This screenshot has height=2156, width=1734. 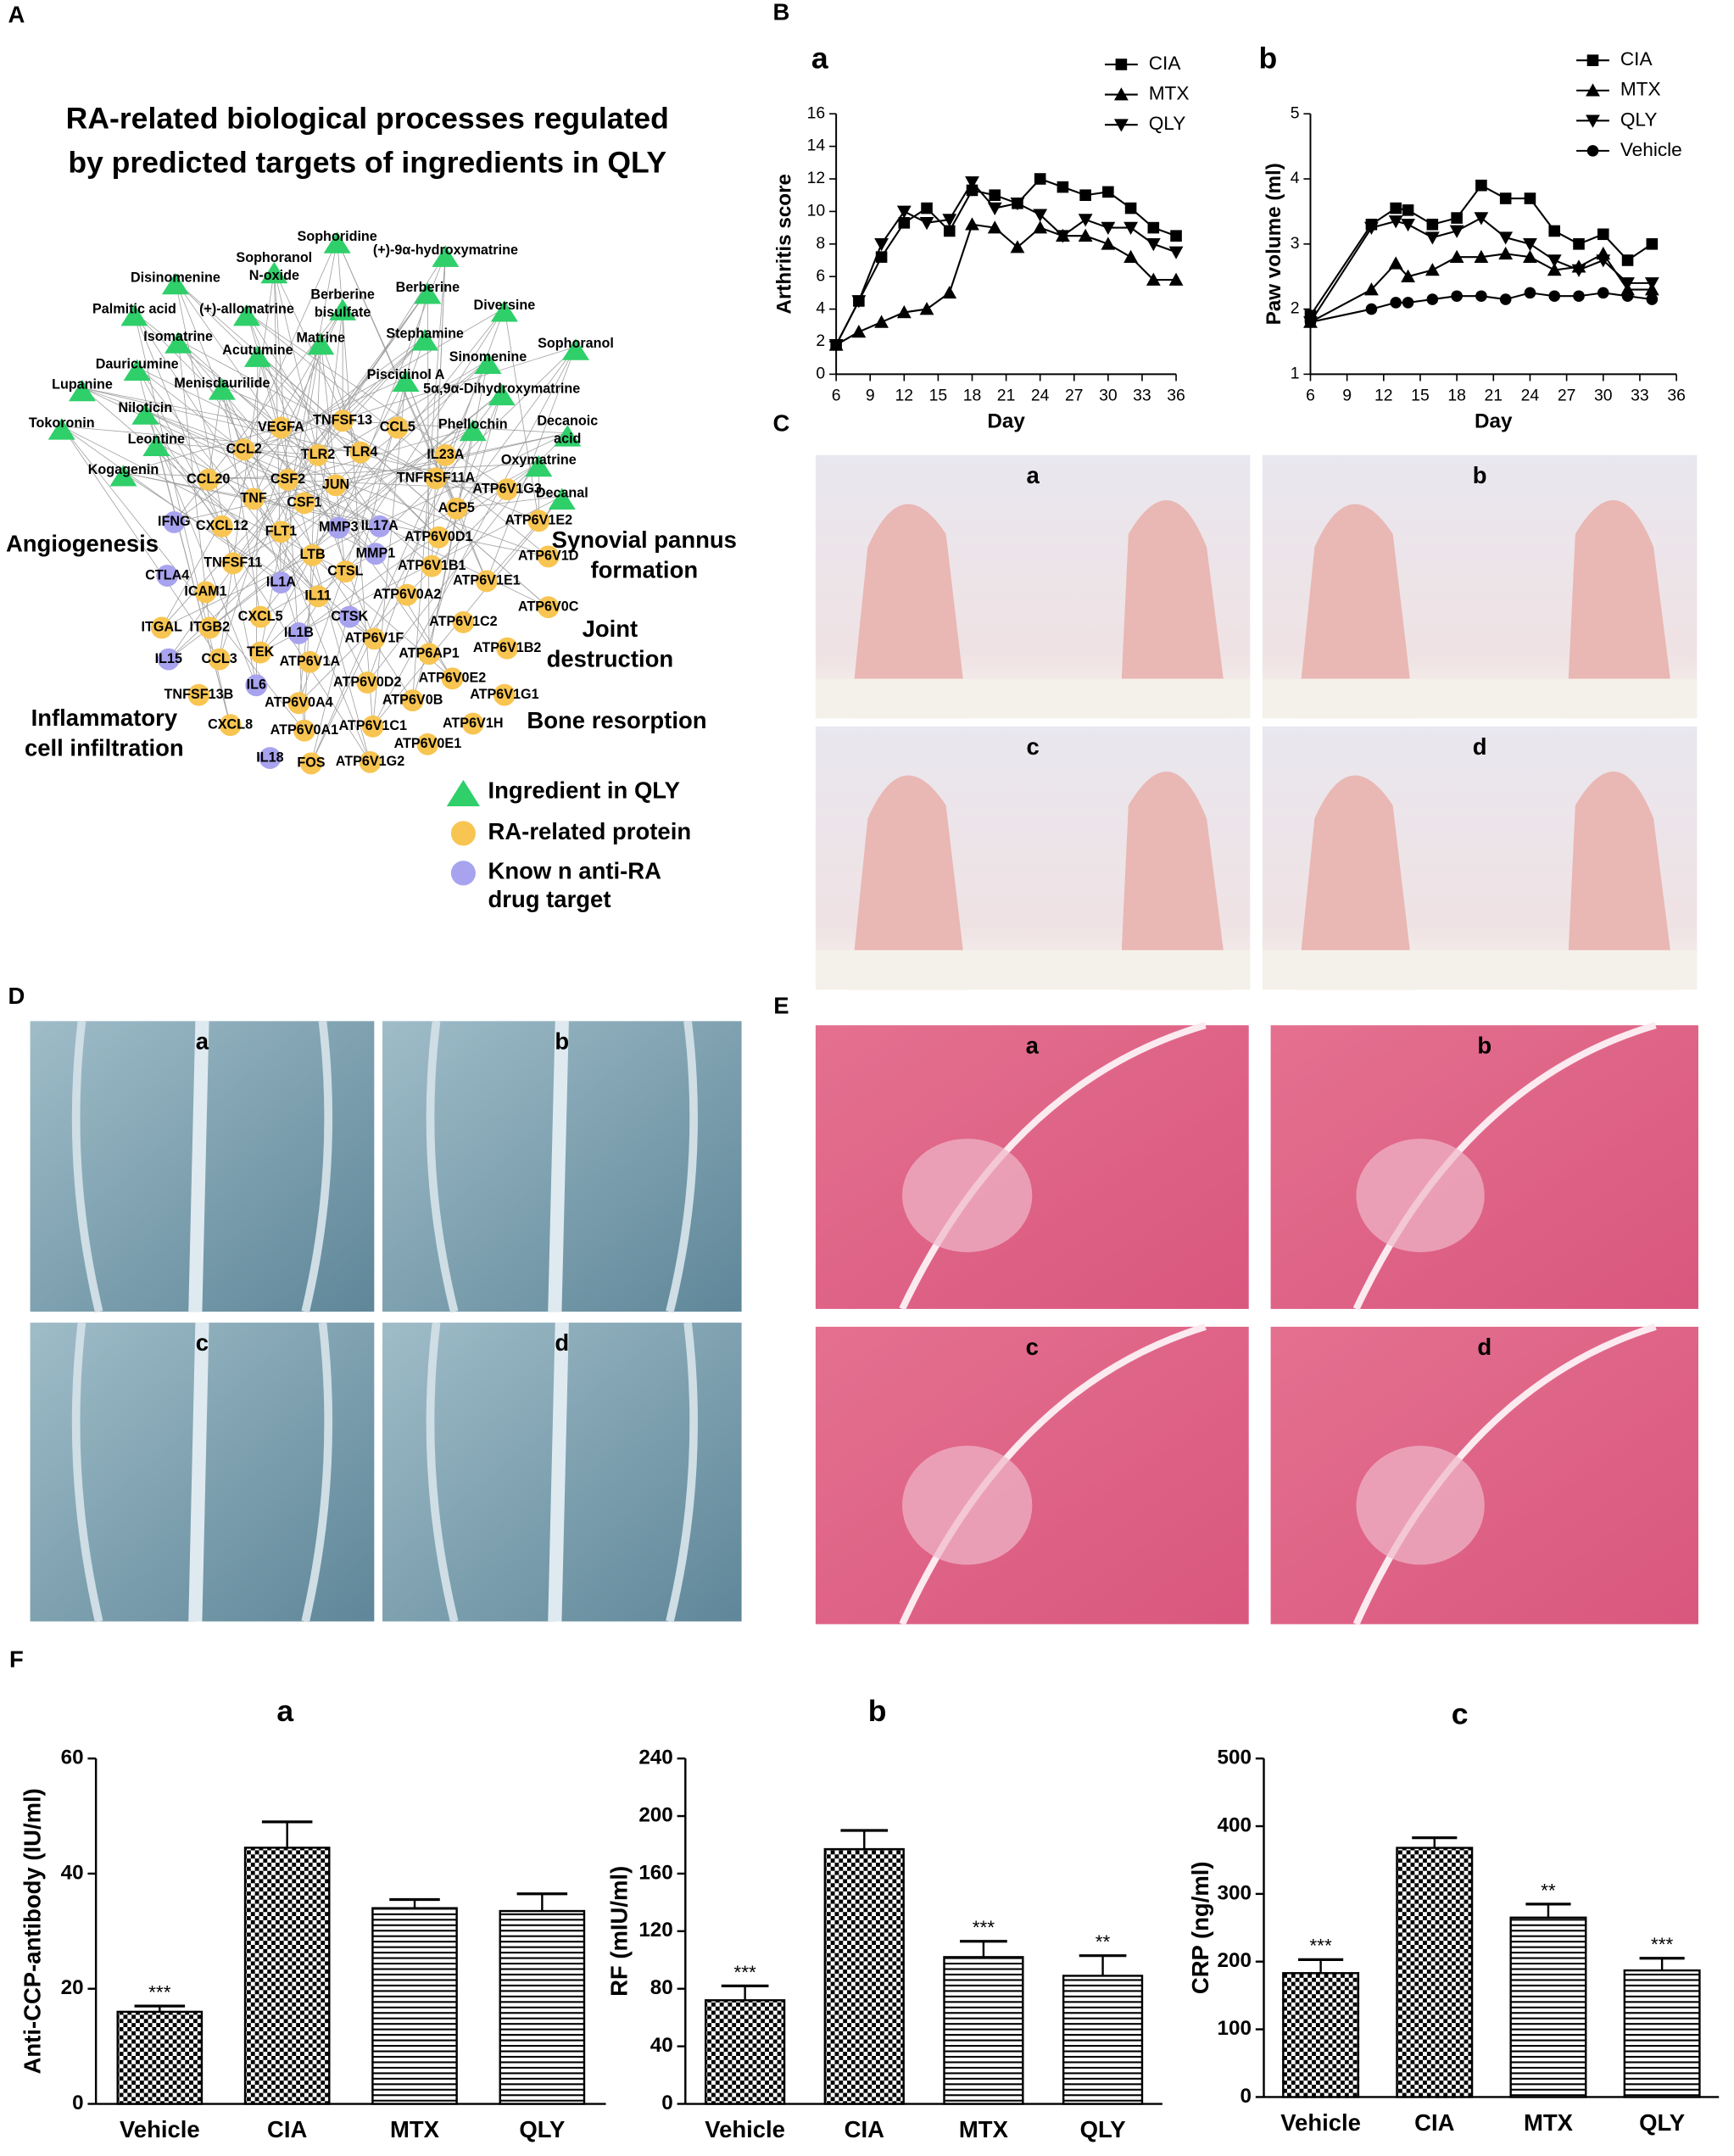 What do you see at coordinates (576, 343) in the screenshot?
I see `ingredient-label: Sophoranol` at bounding box center [576, 343].